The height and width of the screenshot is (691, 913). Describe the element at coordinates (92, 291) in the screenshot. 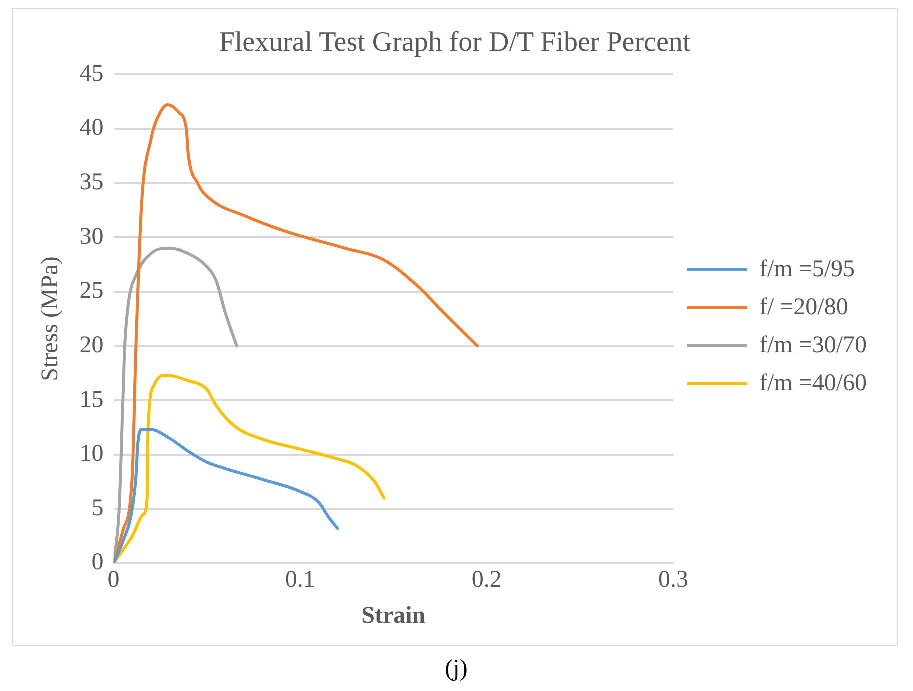

I see `y-tick-label: 25` at that location.